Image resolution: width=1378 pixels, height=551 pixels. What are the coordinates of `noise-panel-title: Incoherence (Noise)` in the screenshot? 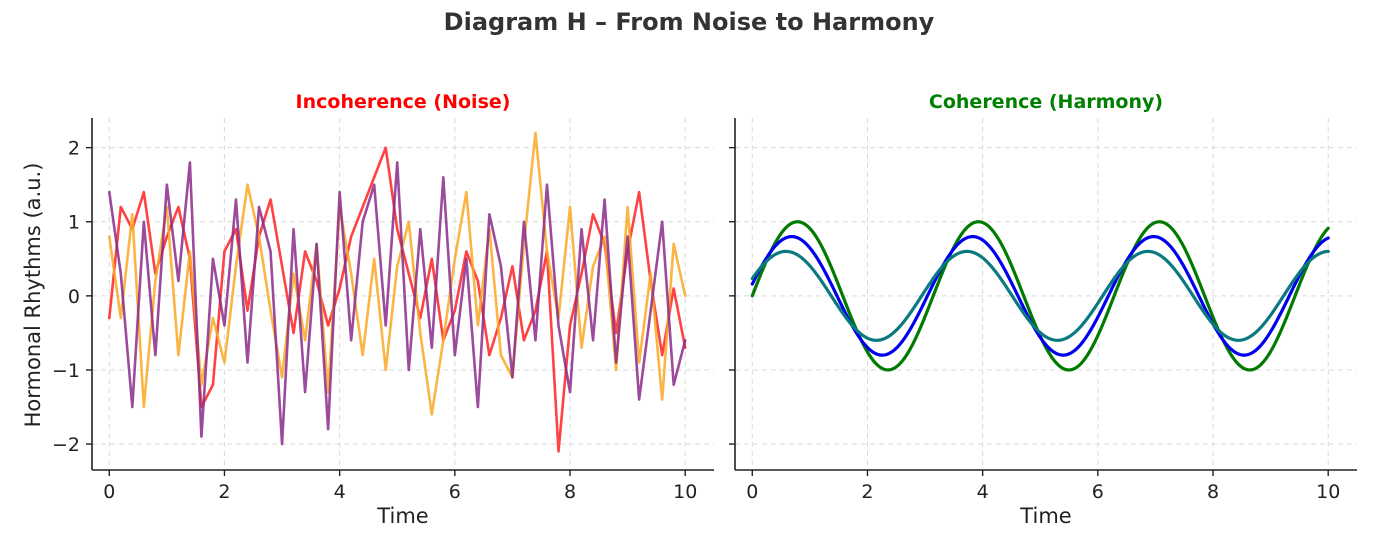 It's located at (403, 102).